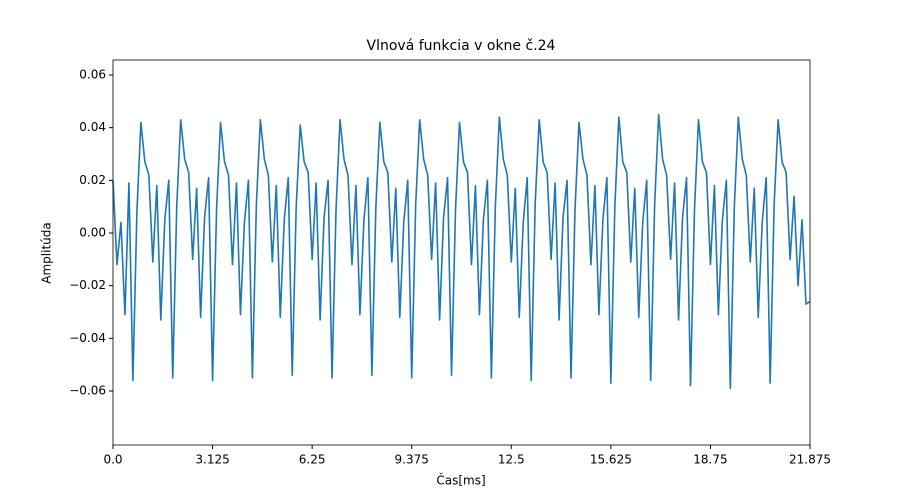 Image resolution: width=900 pixels, height=500 pixels. I want to click on x-tick-label: 21.875, so click(810, 460).